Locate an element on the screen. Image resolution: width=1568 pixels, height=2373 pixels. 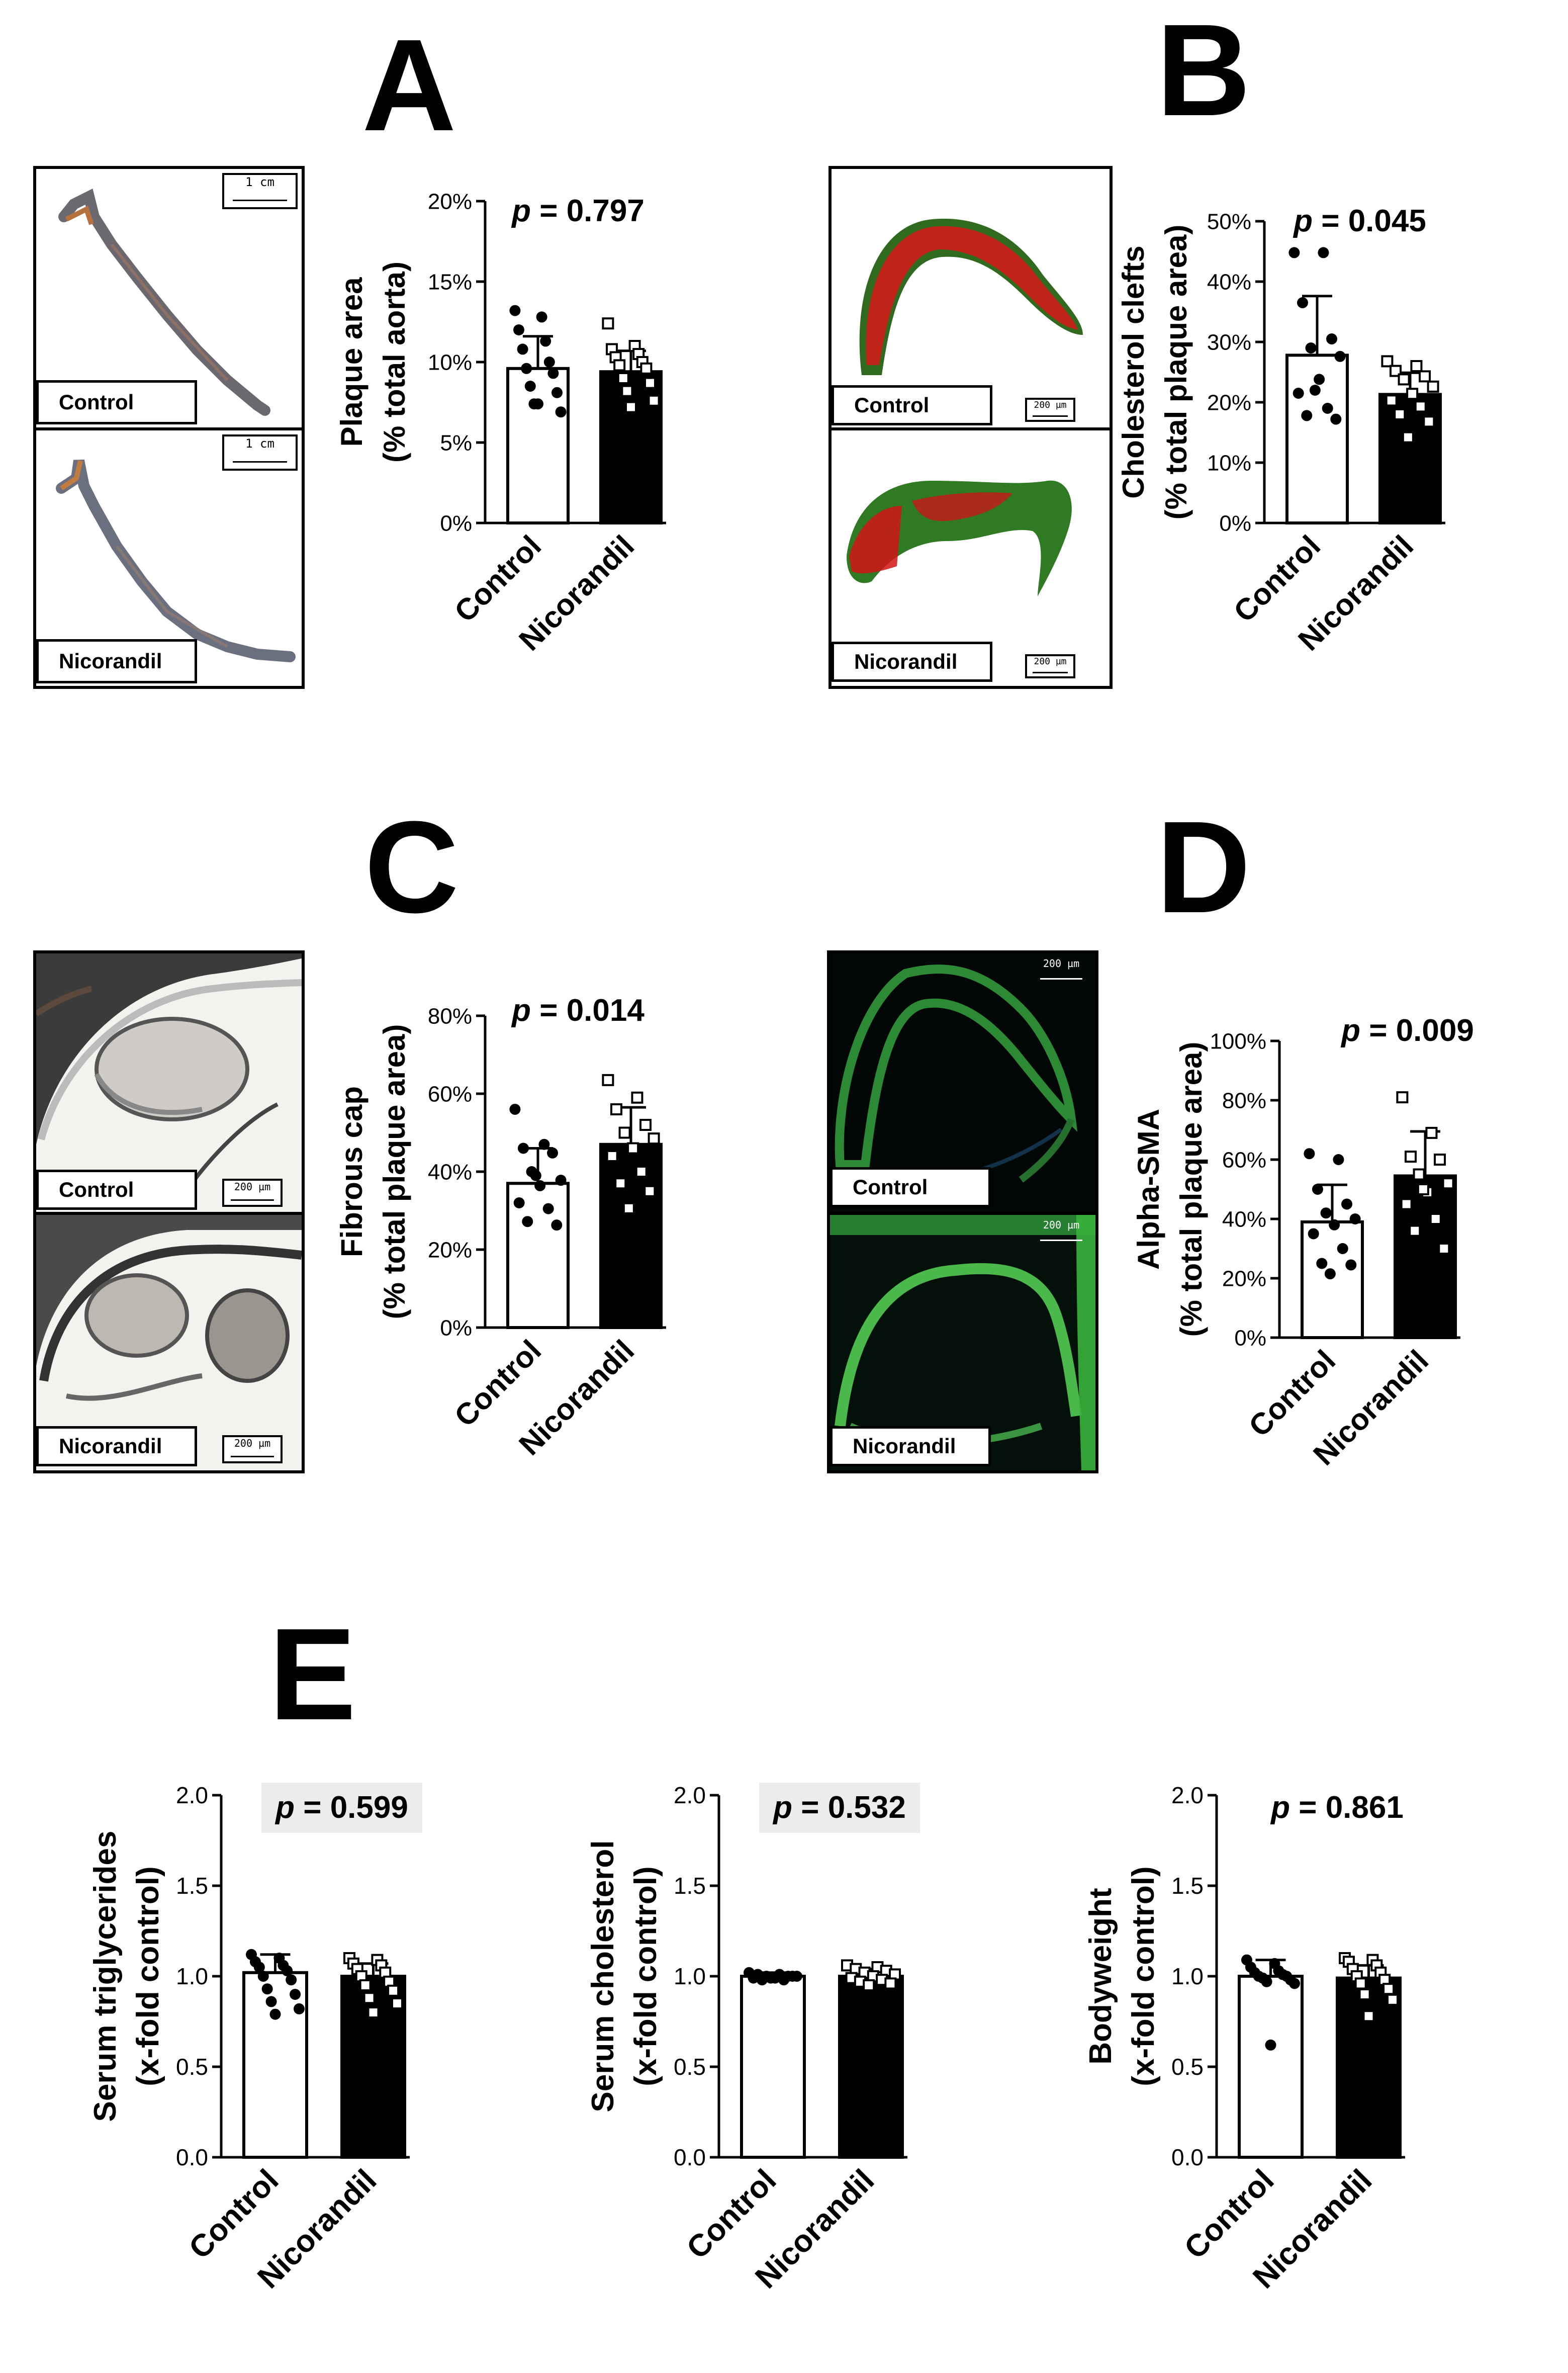
y-tick-label: 60% is located at coordinates (1244, 1160).